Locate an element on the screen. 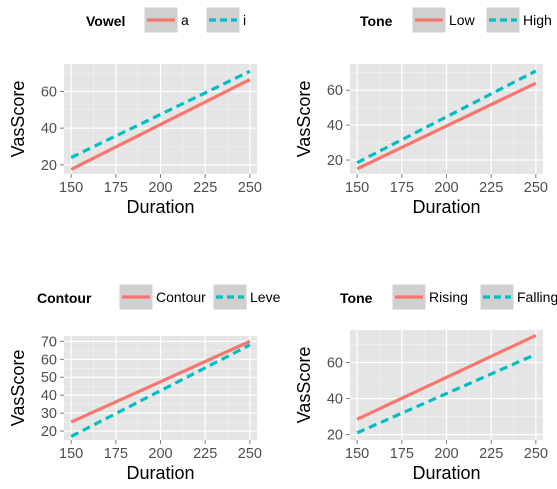  series-line-contour is located at coordinates (160, 381).